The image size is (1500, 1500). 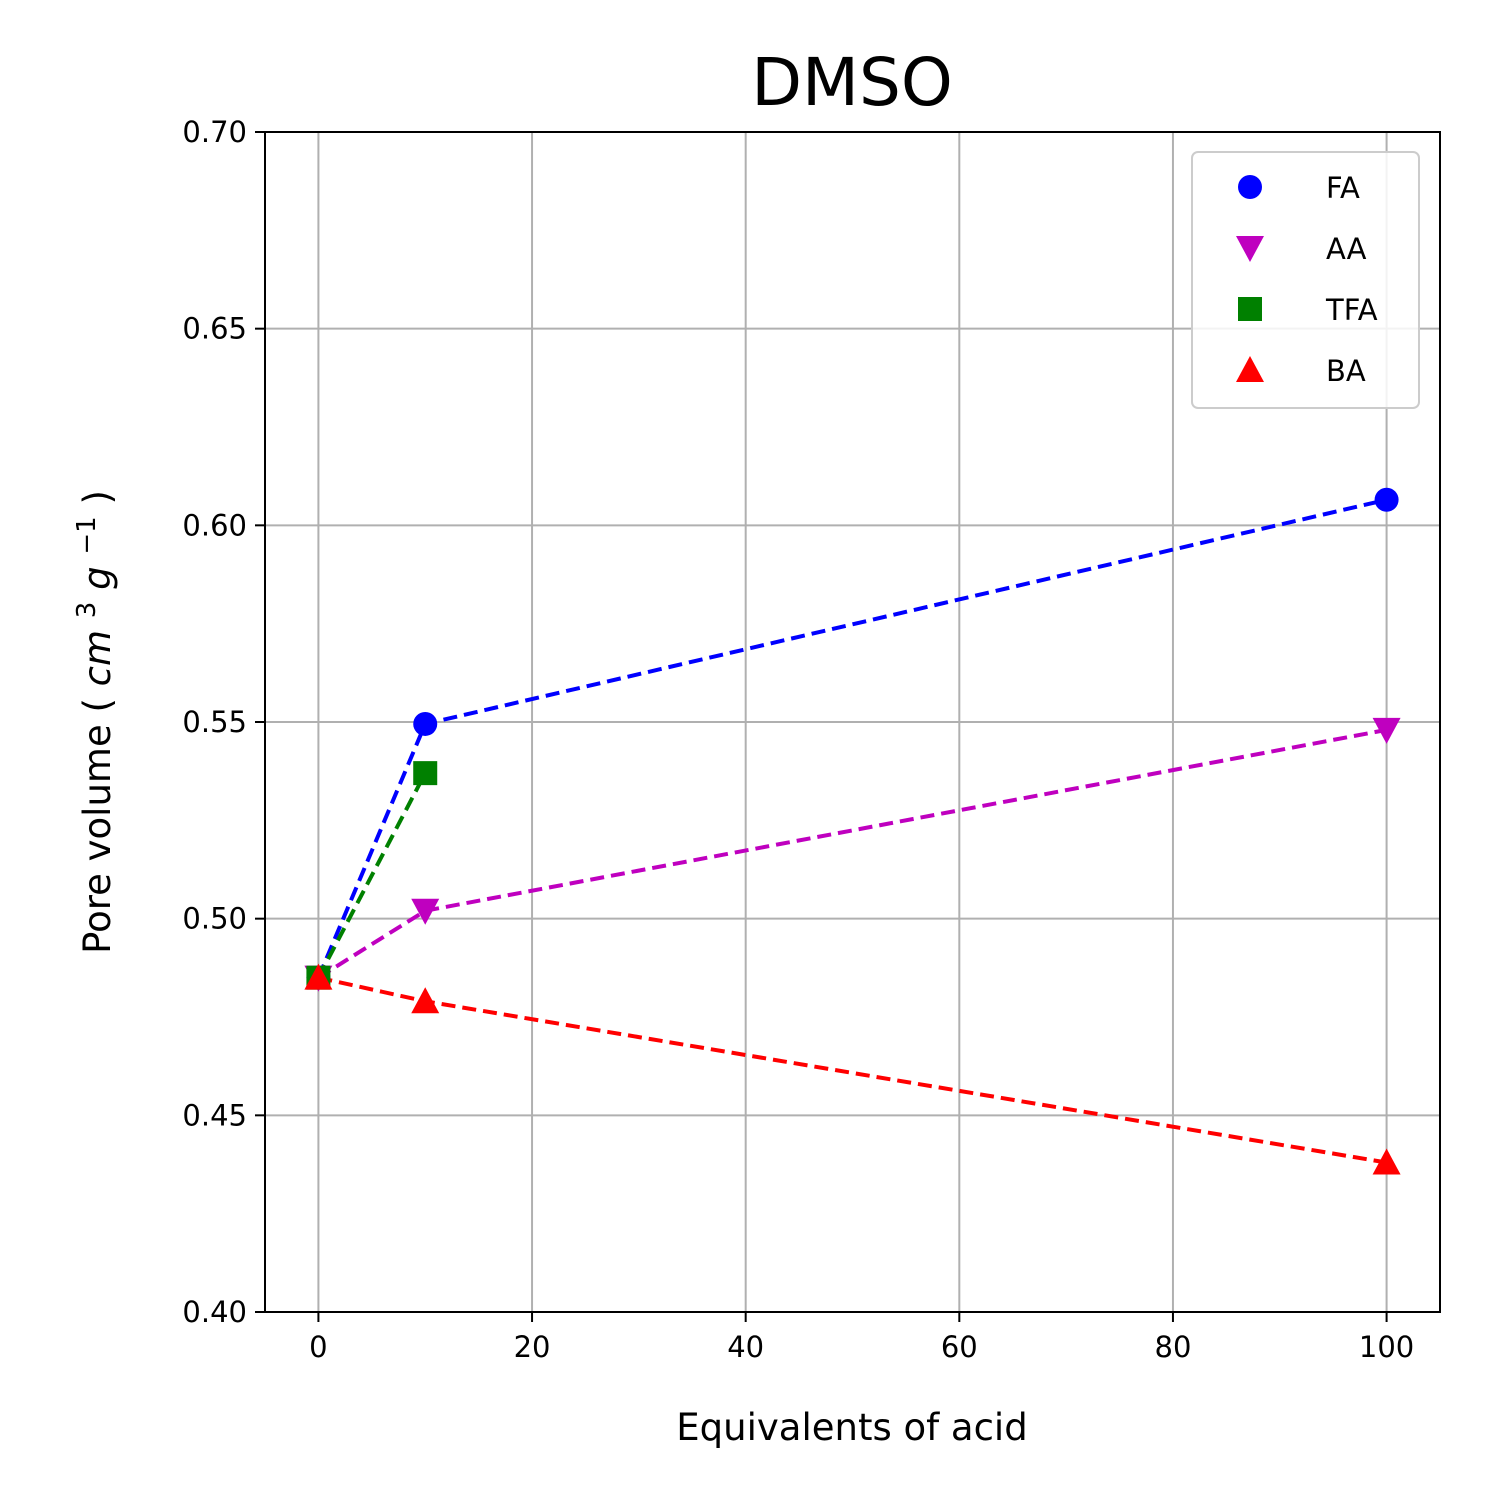 I want to click on legend-marker-ba, so click(x=1250, y=369).